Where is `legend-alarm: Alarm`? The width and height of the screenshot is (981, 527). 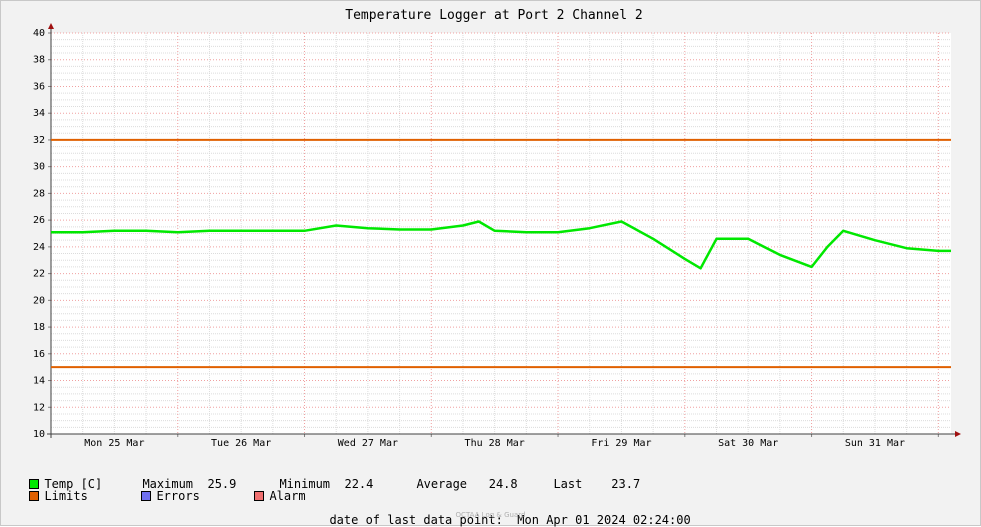 legend-alarm: Alarm is located at coordinates (273, 489).